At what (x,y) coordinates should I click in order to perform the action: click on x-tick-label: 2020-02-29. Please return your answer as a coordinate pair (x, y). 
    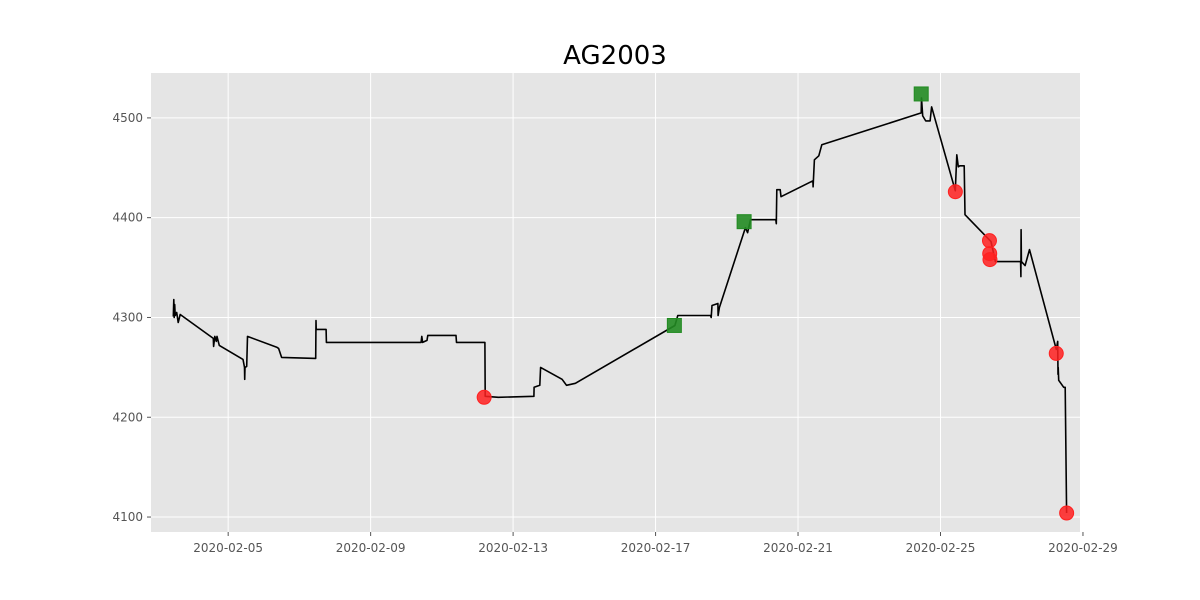
    Looking at the image, I should click on (1083, 548).